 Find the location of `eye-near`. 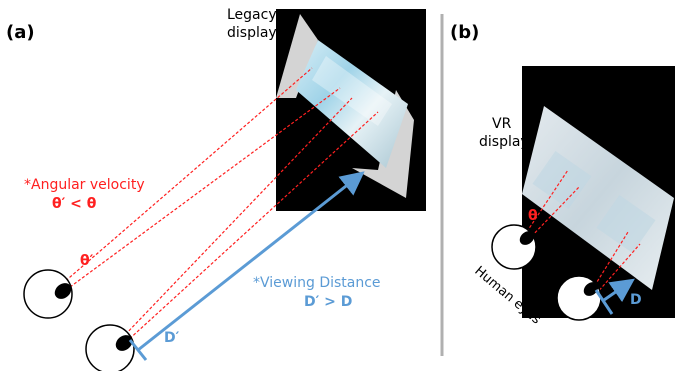

eye-near is located at coordinates (110, 347).